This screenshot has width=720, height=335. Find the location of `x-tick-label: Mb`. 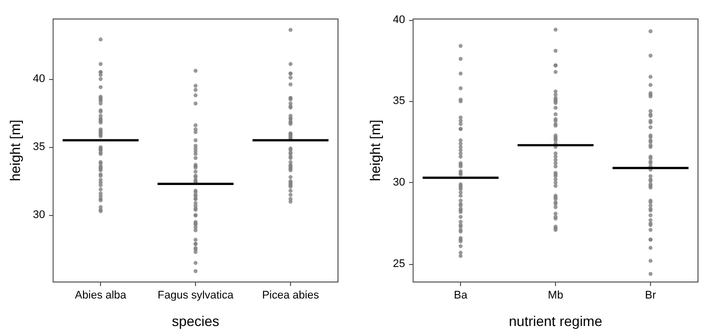

x-tick-label: Mb is located at coordinates (556, 296).